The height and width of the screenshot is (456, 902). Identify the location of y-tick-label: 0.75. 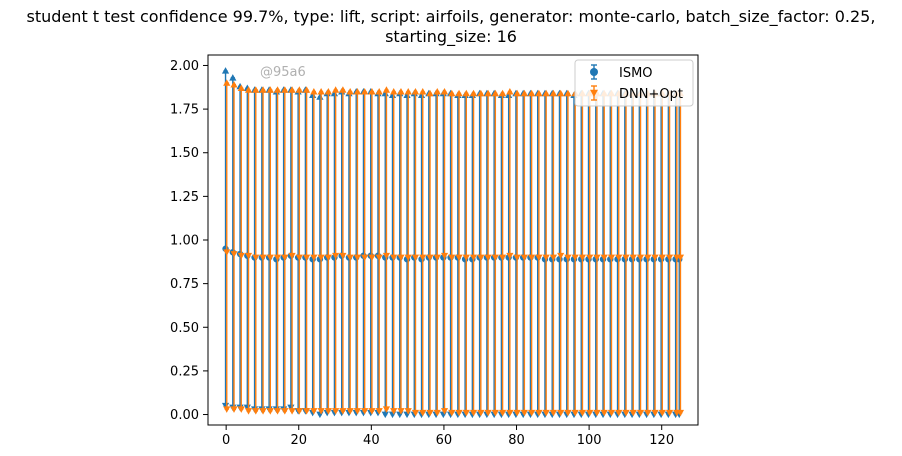
(184, 284).